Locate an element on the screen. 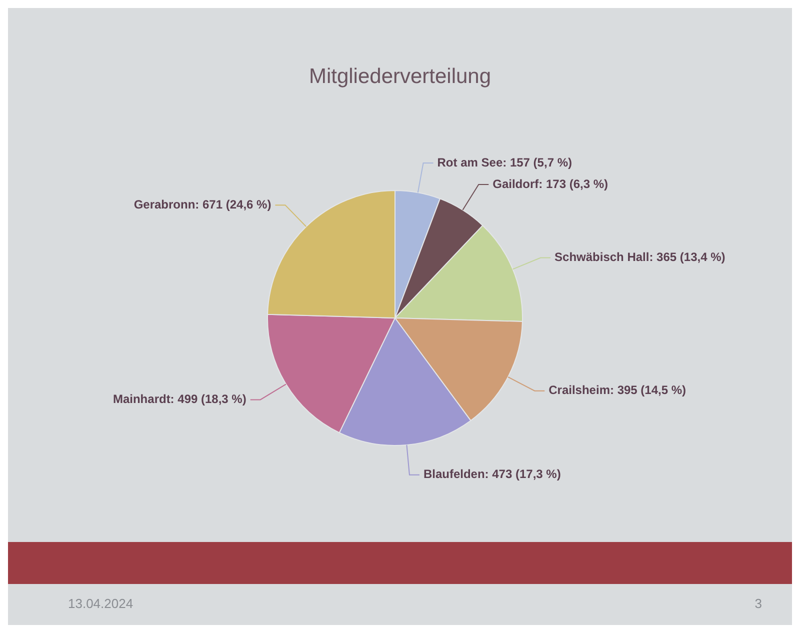 The width and height of the screenshot is (800, 633). slice-label: Rot am See: 157 (5,7 %) is located at coordinates (504, 162).